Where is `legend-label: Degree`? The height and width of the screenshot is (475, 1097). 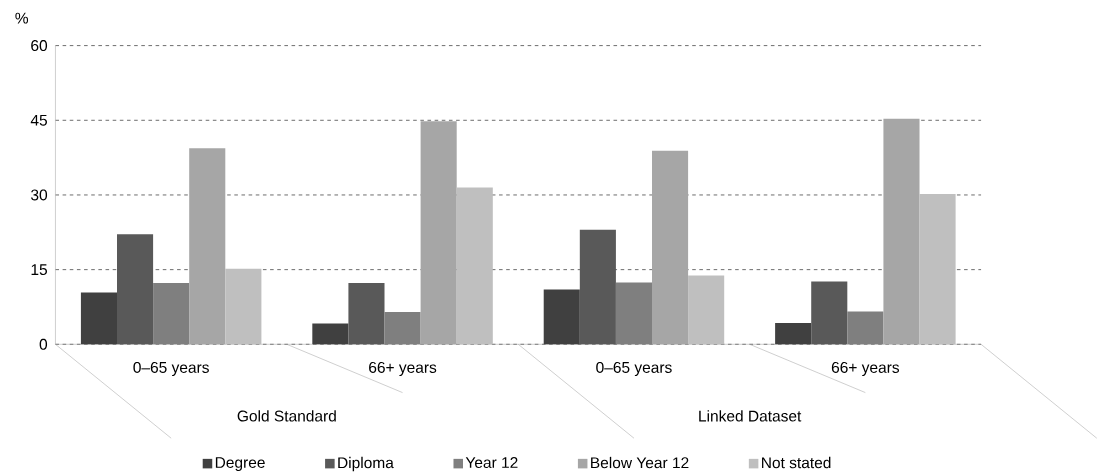
legend-label: Degree is located at coordinates (240, 464).